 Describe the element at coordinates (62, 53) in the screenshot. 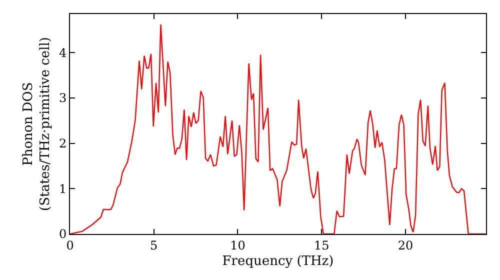

I see `y-tick-label: 4` at that location.